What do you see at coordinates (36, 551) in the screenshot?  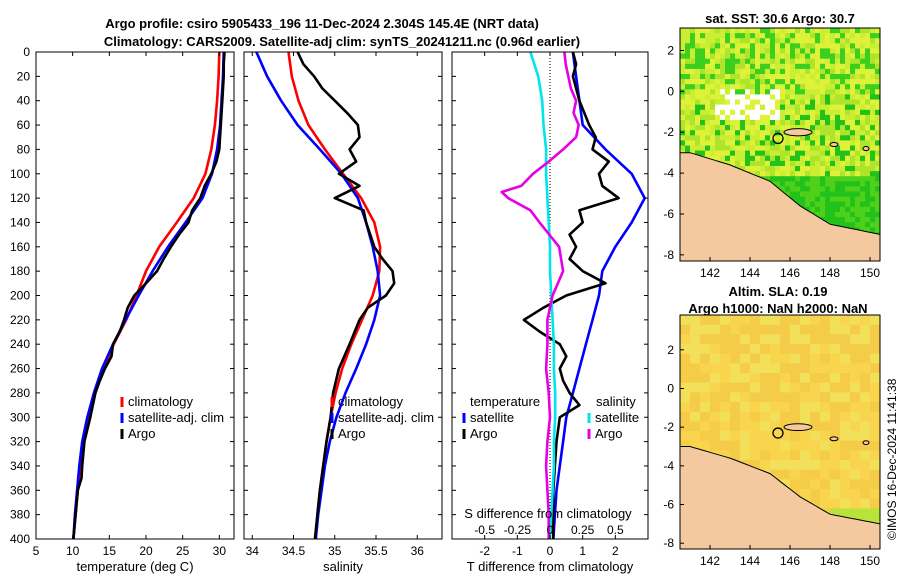 I see `temperature-xtick-label: 5` at bounding box center [36, 551].